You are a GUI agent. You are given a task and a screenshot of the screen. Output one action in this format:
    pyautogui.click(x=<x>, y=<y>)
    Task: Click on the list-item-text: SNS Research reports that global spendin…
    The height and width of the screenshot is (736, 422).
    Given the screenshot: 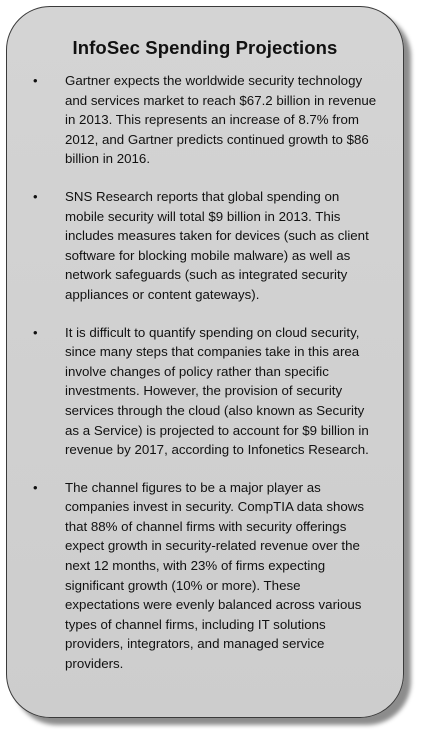 What is the action you would take?
    pyautogui.click(x=217, y=245)
    